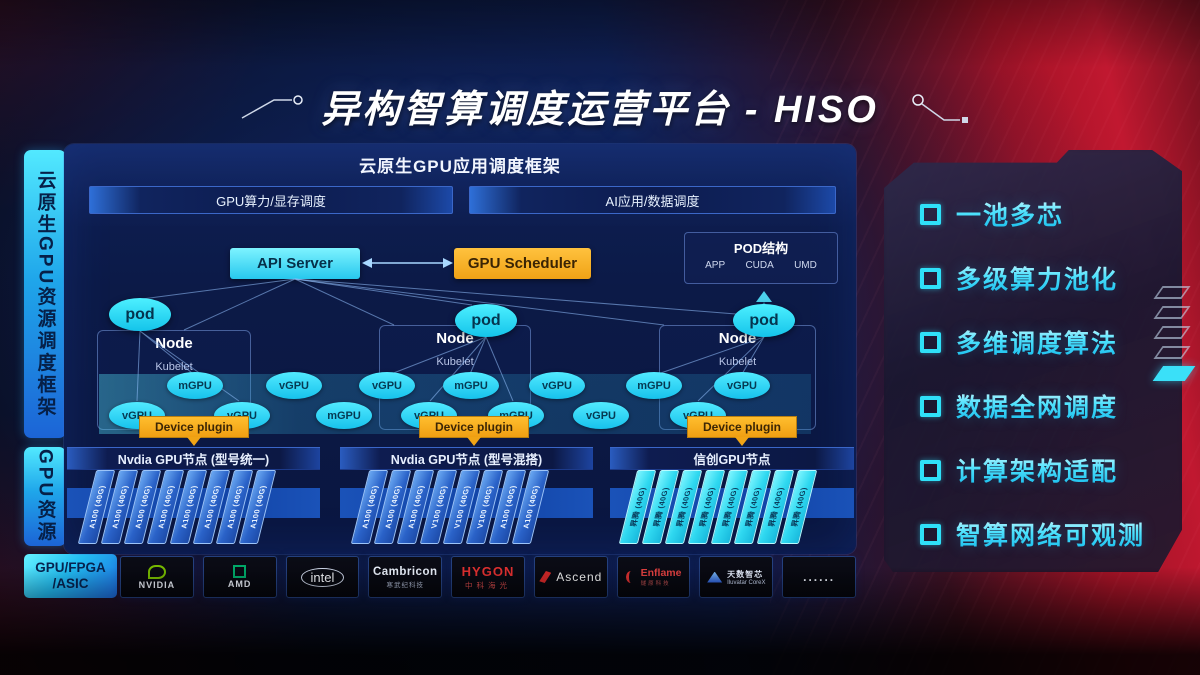 Image resolution: width=1200 pixels, height=675 pixels. What do you see at coordinates (486, 320) in the screenshot?
I see `pod-ellipse-2: pod` at bounding box center [486, 320].